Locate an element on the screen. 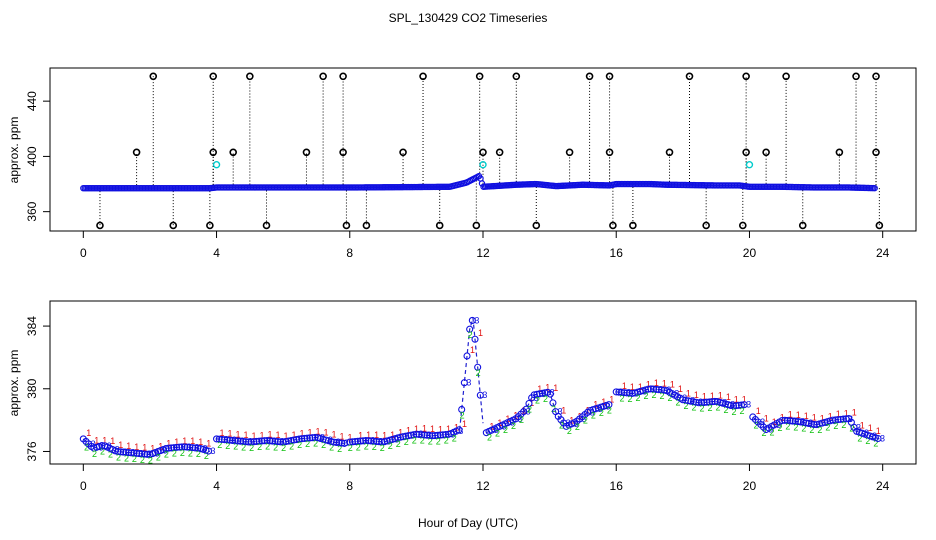 This screenshot has height=540, width=936. filt-x-tick-label: 24 is located at coordinates (883, 486).